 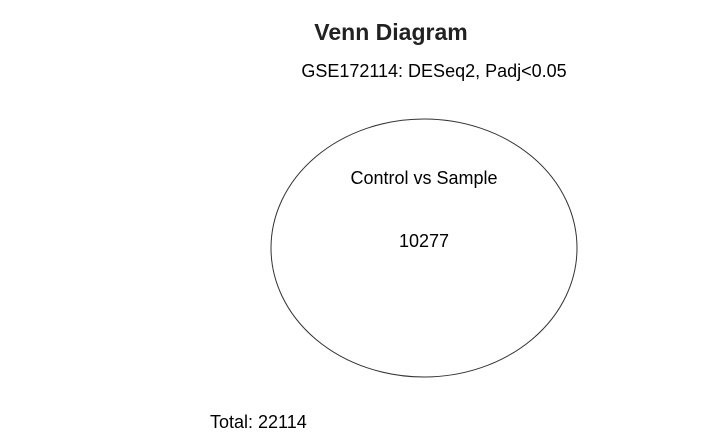 I want to click on diagram-subtitle: GSE172114: DESeq2, Padj<0.05, so click(x=433, y=71).